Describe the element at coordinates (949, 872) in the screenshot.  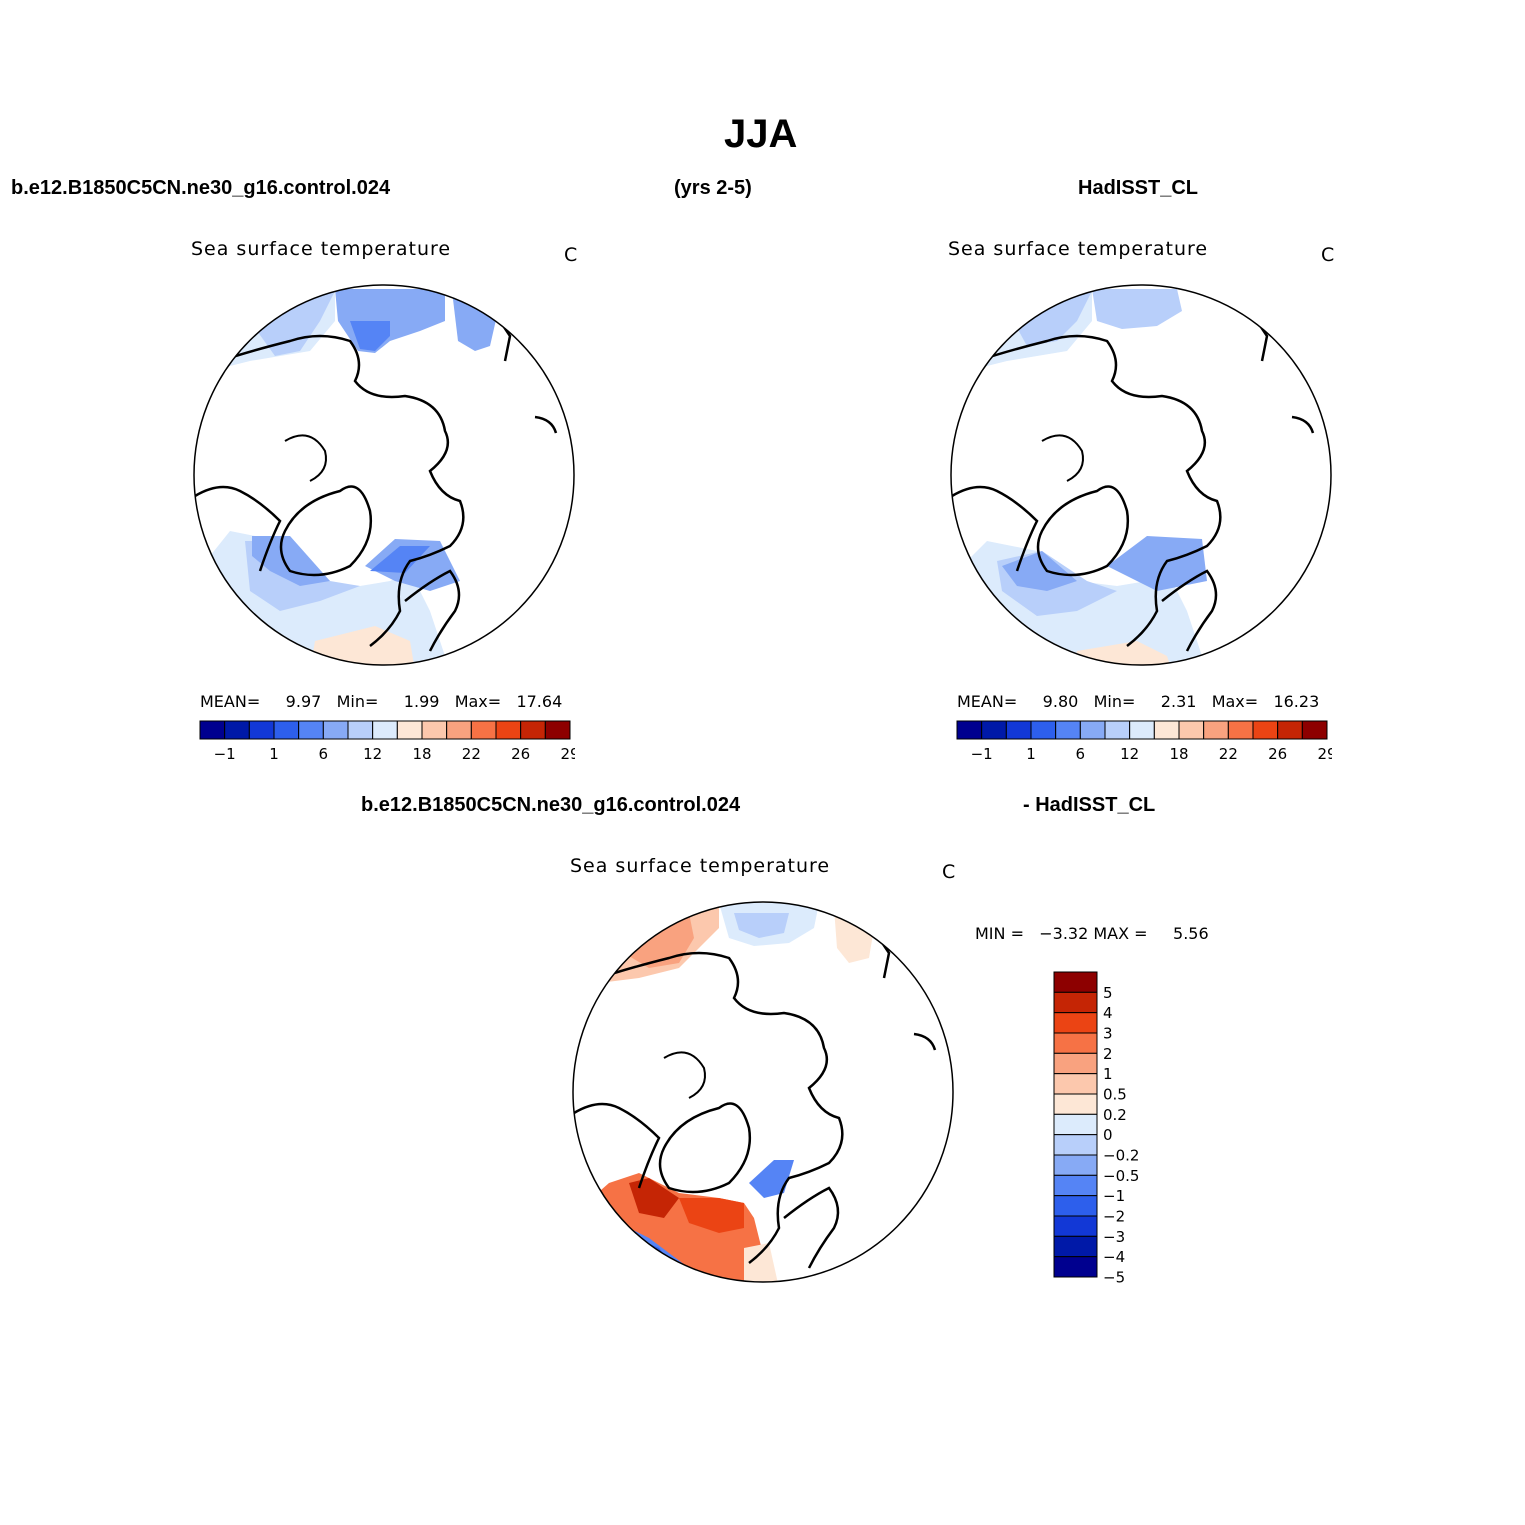
I see `diff-units: C` at that location.